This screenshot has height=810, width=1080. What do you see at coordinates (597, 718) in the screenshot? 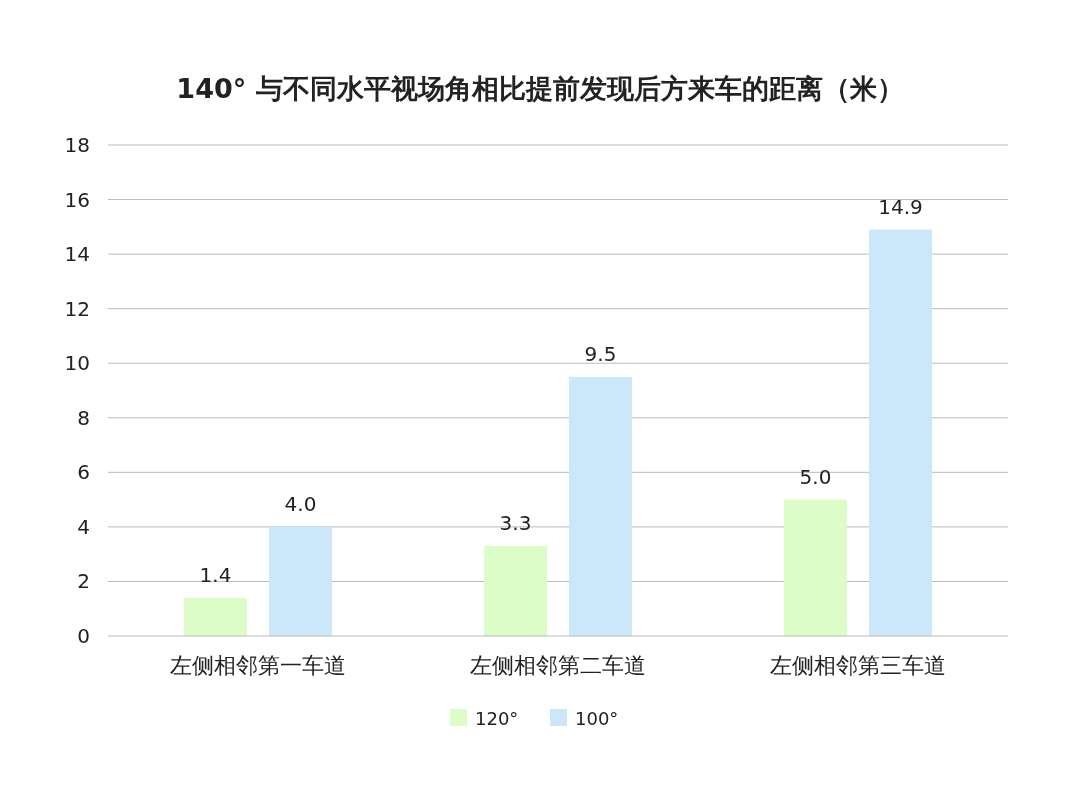
I see `legend-label: 100°` at bounding box center [597, 718].